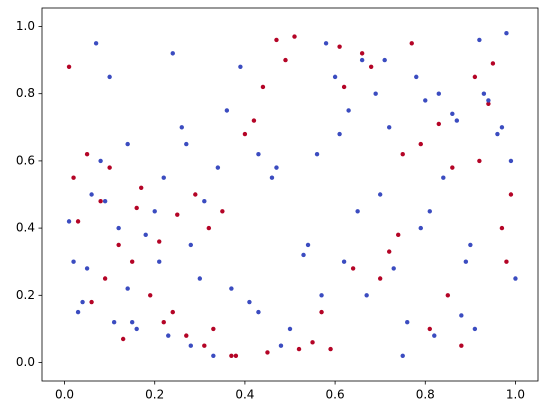 This screenshot has height=417, width=547. What do you see at coordinates (25, 362) in the screenshot?
I see `y-tick-label: 0.0` at bounding box center [25, 362].